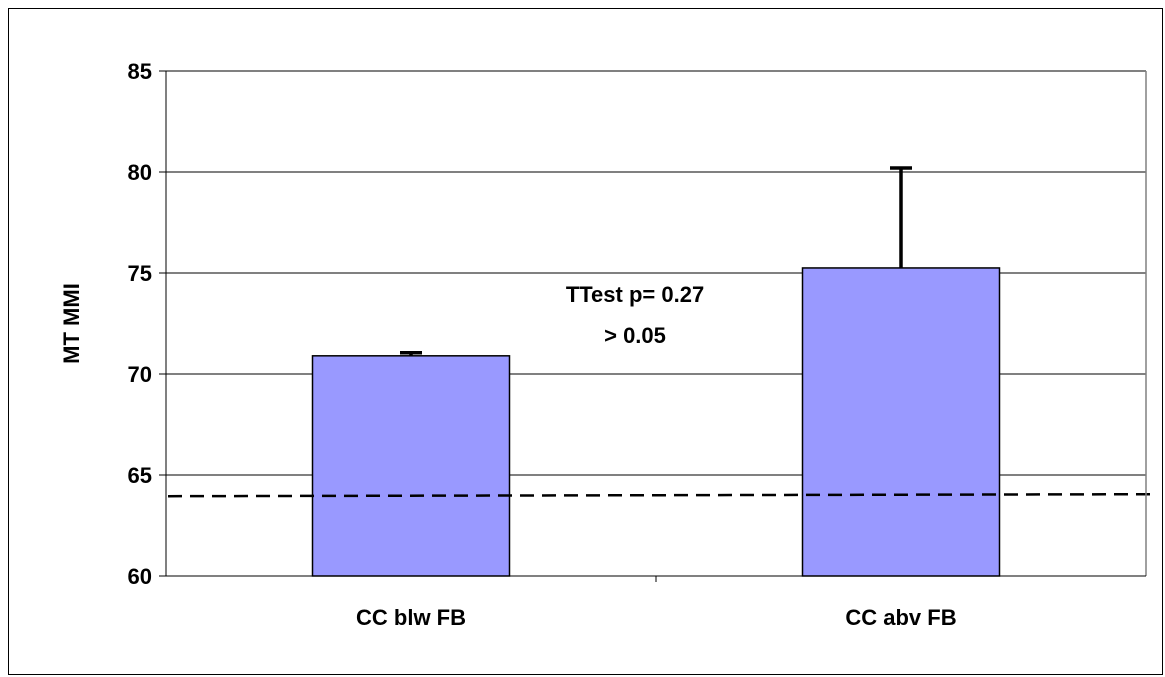 The height and width of the screenshot is (677, 1165). What do you see at coordinates (140, 273) in the screenshot?
I see `y-tick-label: 75` at bounding box center [140, 273].